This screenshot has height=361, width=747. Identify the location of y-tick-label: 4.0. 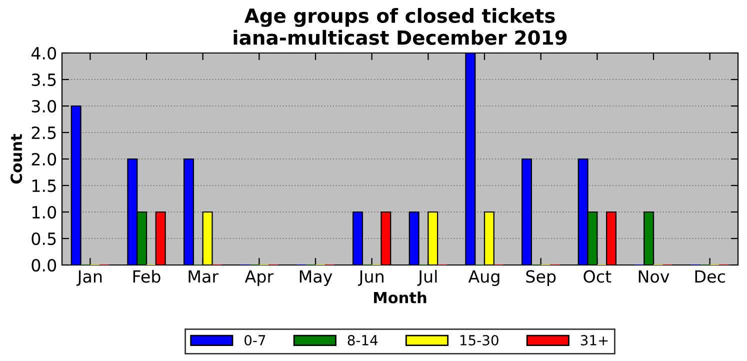
(43, 53).